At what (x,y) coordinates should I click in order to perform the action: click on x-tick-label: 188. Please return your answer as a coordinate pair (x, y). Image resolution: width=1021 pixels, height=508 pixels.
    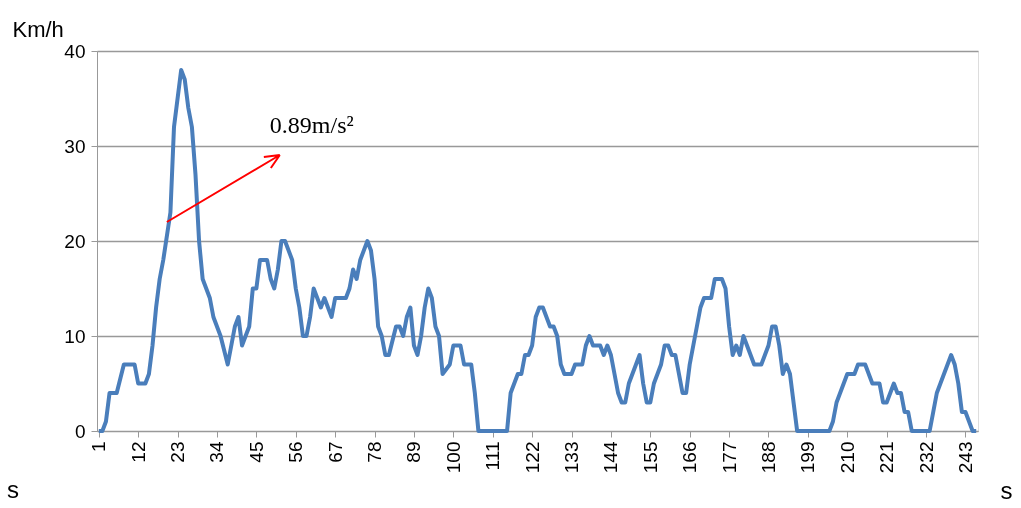
    Looking at the image, I should click on (768, 457).